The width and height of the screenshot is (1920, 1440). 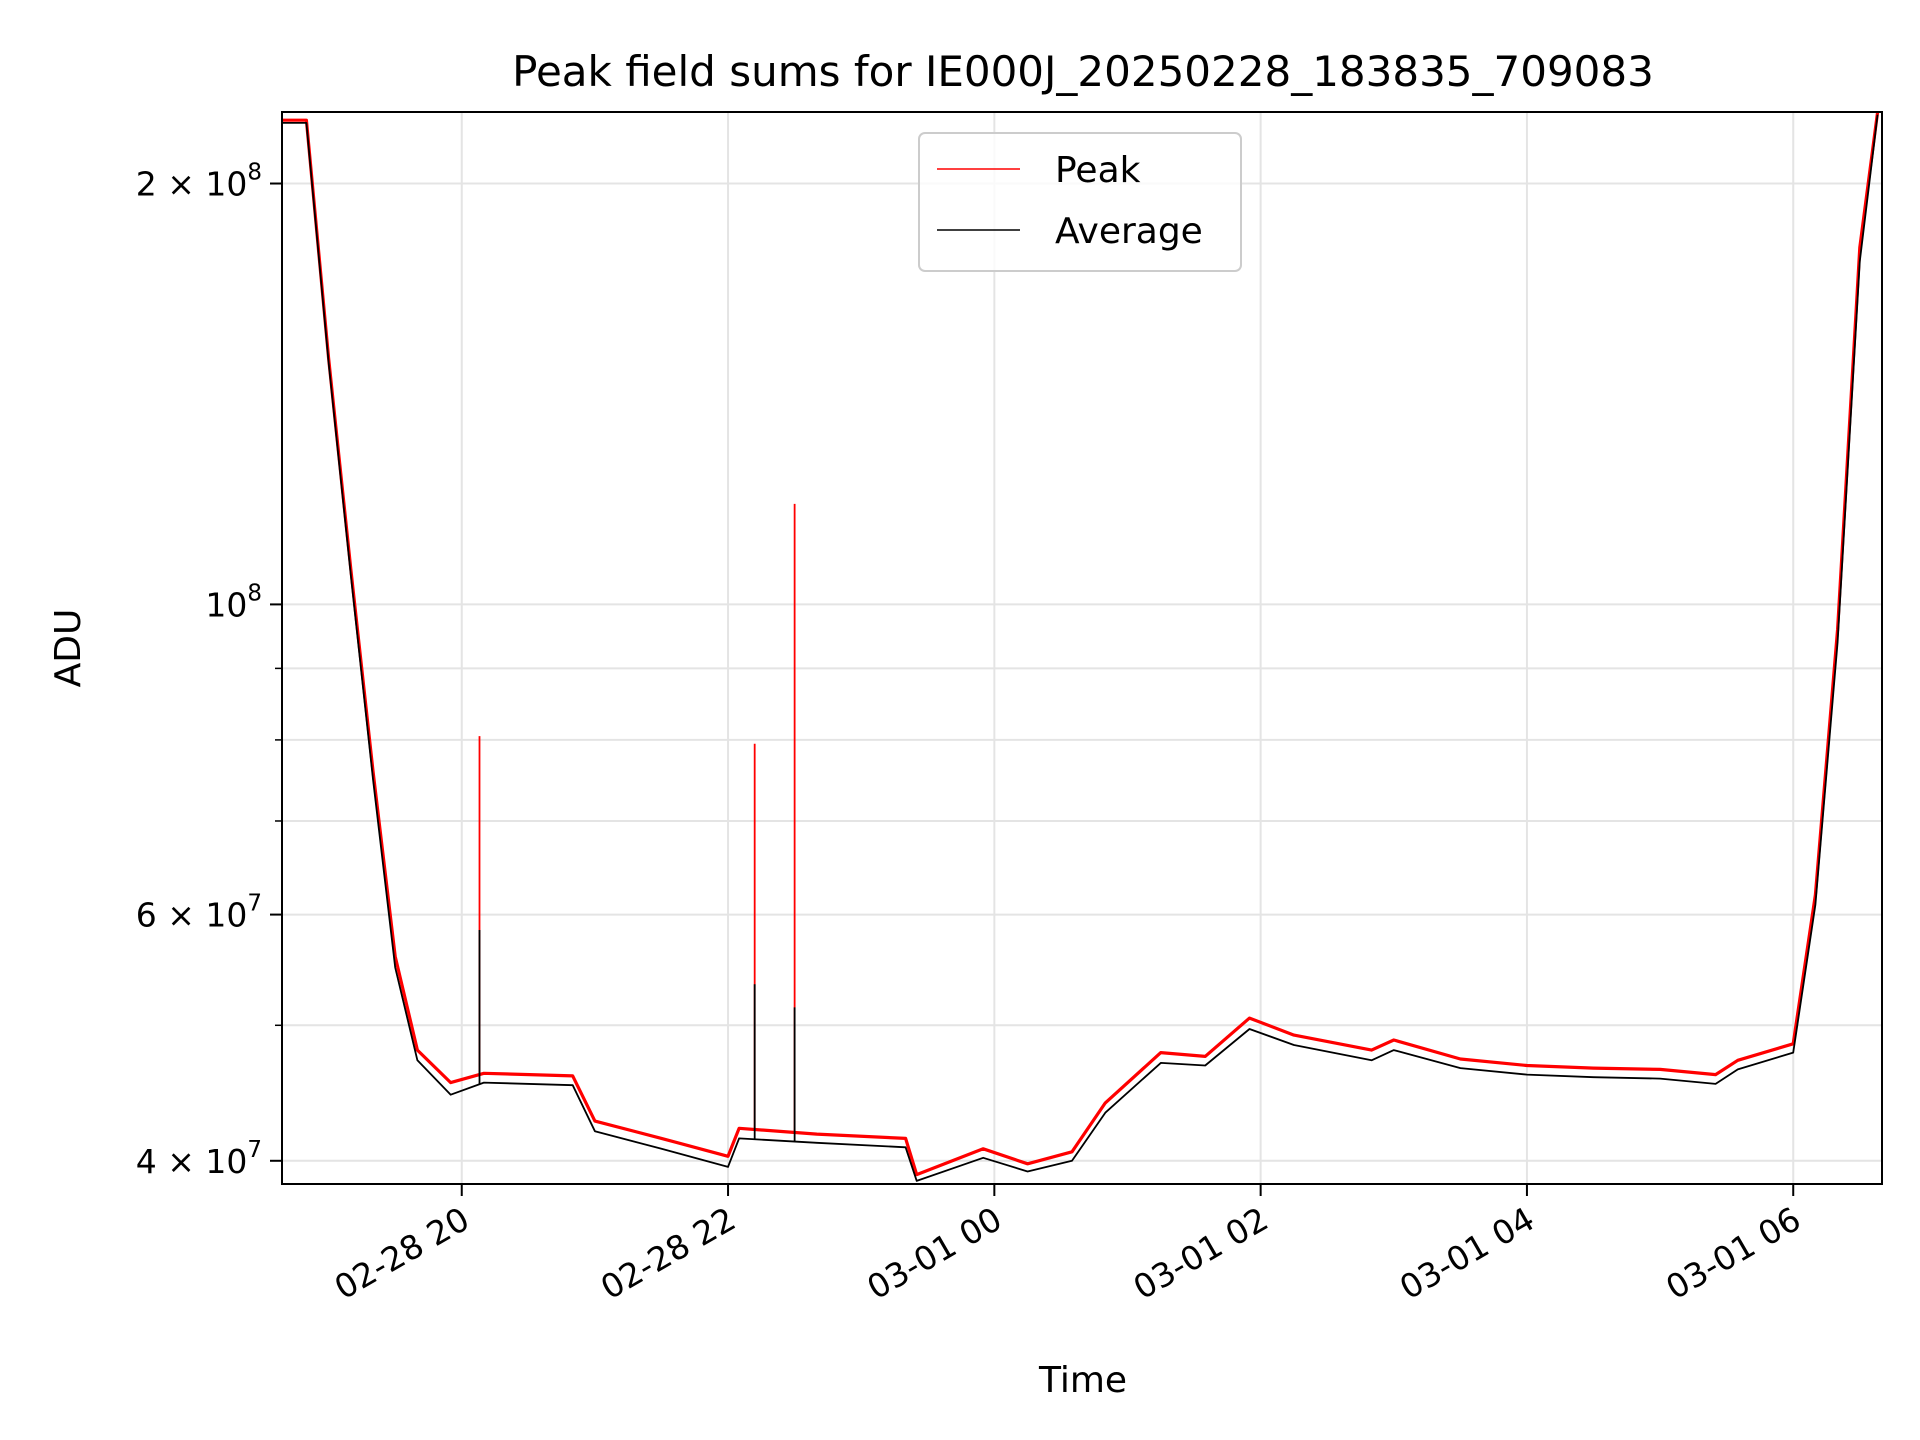 What do you see at coordinates (199, 913) in the screenshot?
I see `y-tick-label: 6 × 107` at bounding box center [199, 913].